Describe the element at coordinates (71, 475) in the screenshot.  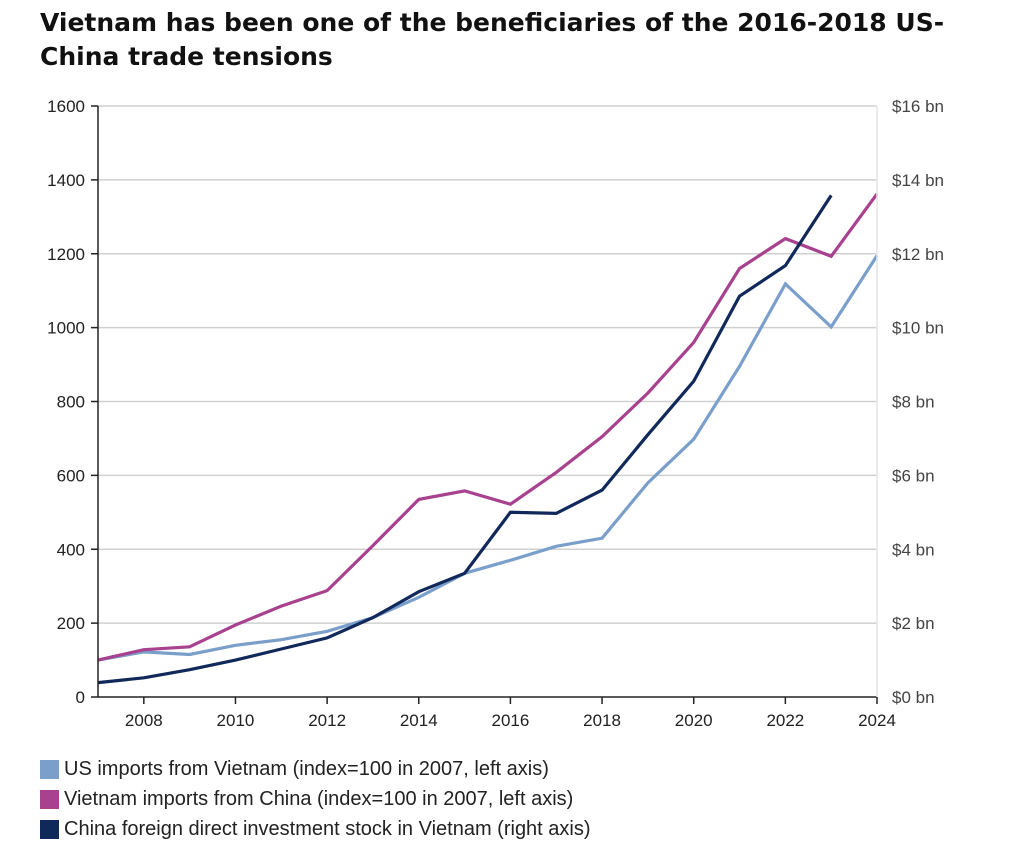
I see `y-left-tick-label: 600` at that location.